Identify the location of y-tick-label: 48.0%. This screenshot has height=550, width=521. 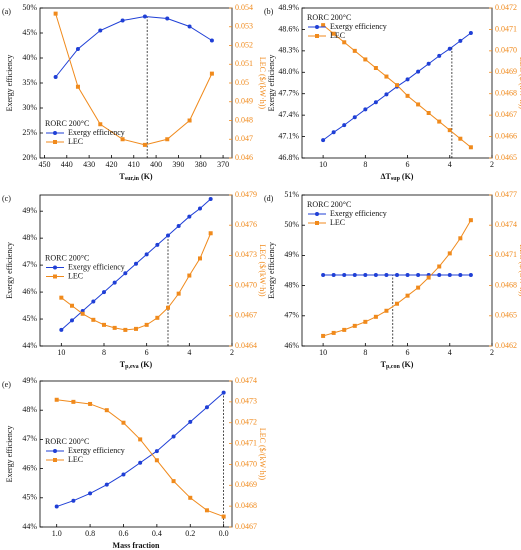
(288, 71).